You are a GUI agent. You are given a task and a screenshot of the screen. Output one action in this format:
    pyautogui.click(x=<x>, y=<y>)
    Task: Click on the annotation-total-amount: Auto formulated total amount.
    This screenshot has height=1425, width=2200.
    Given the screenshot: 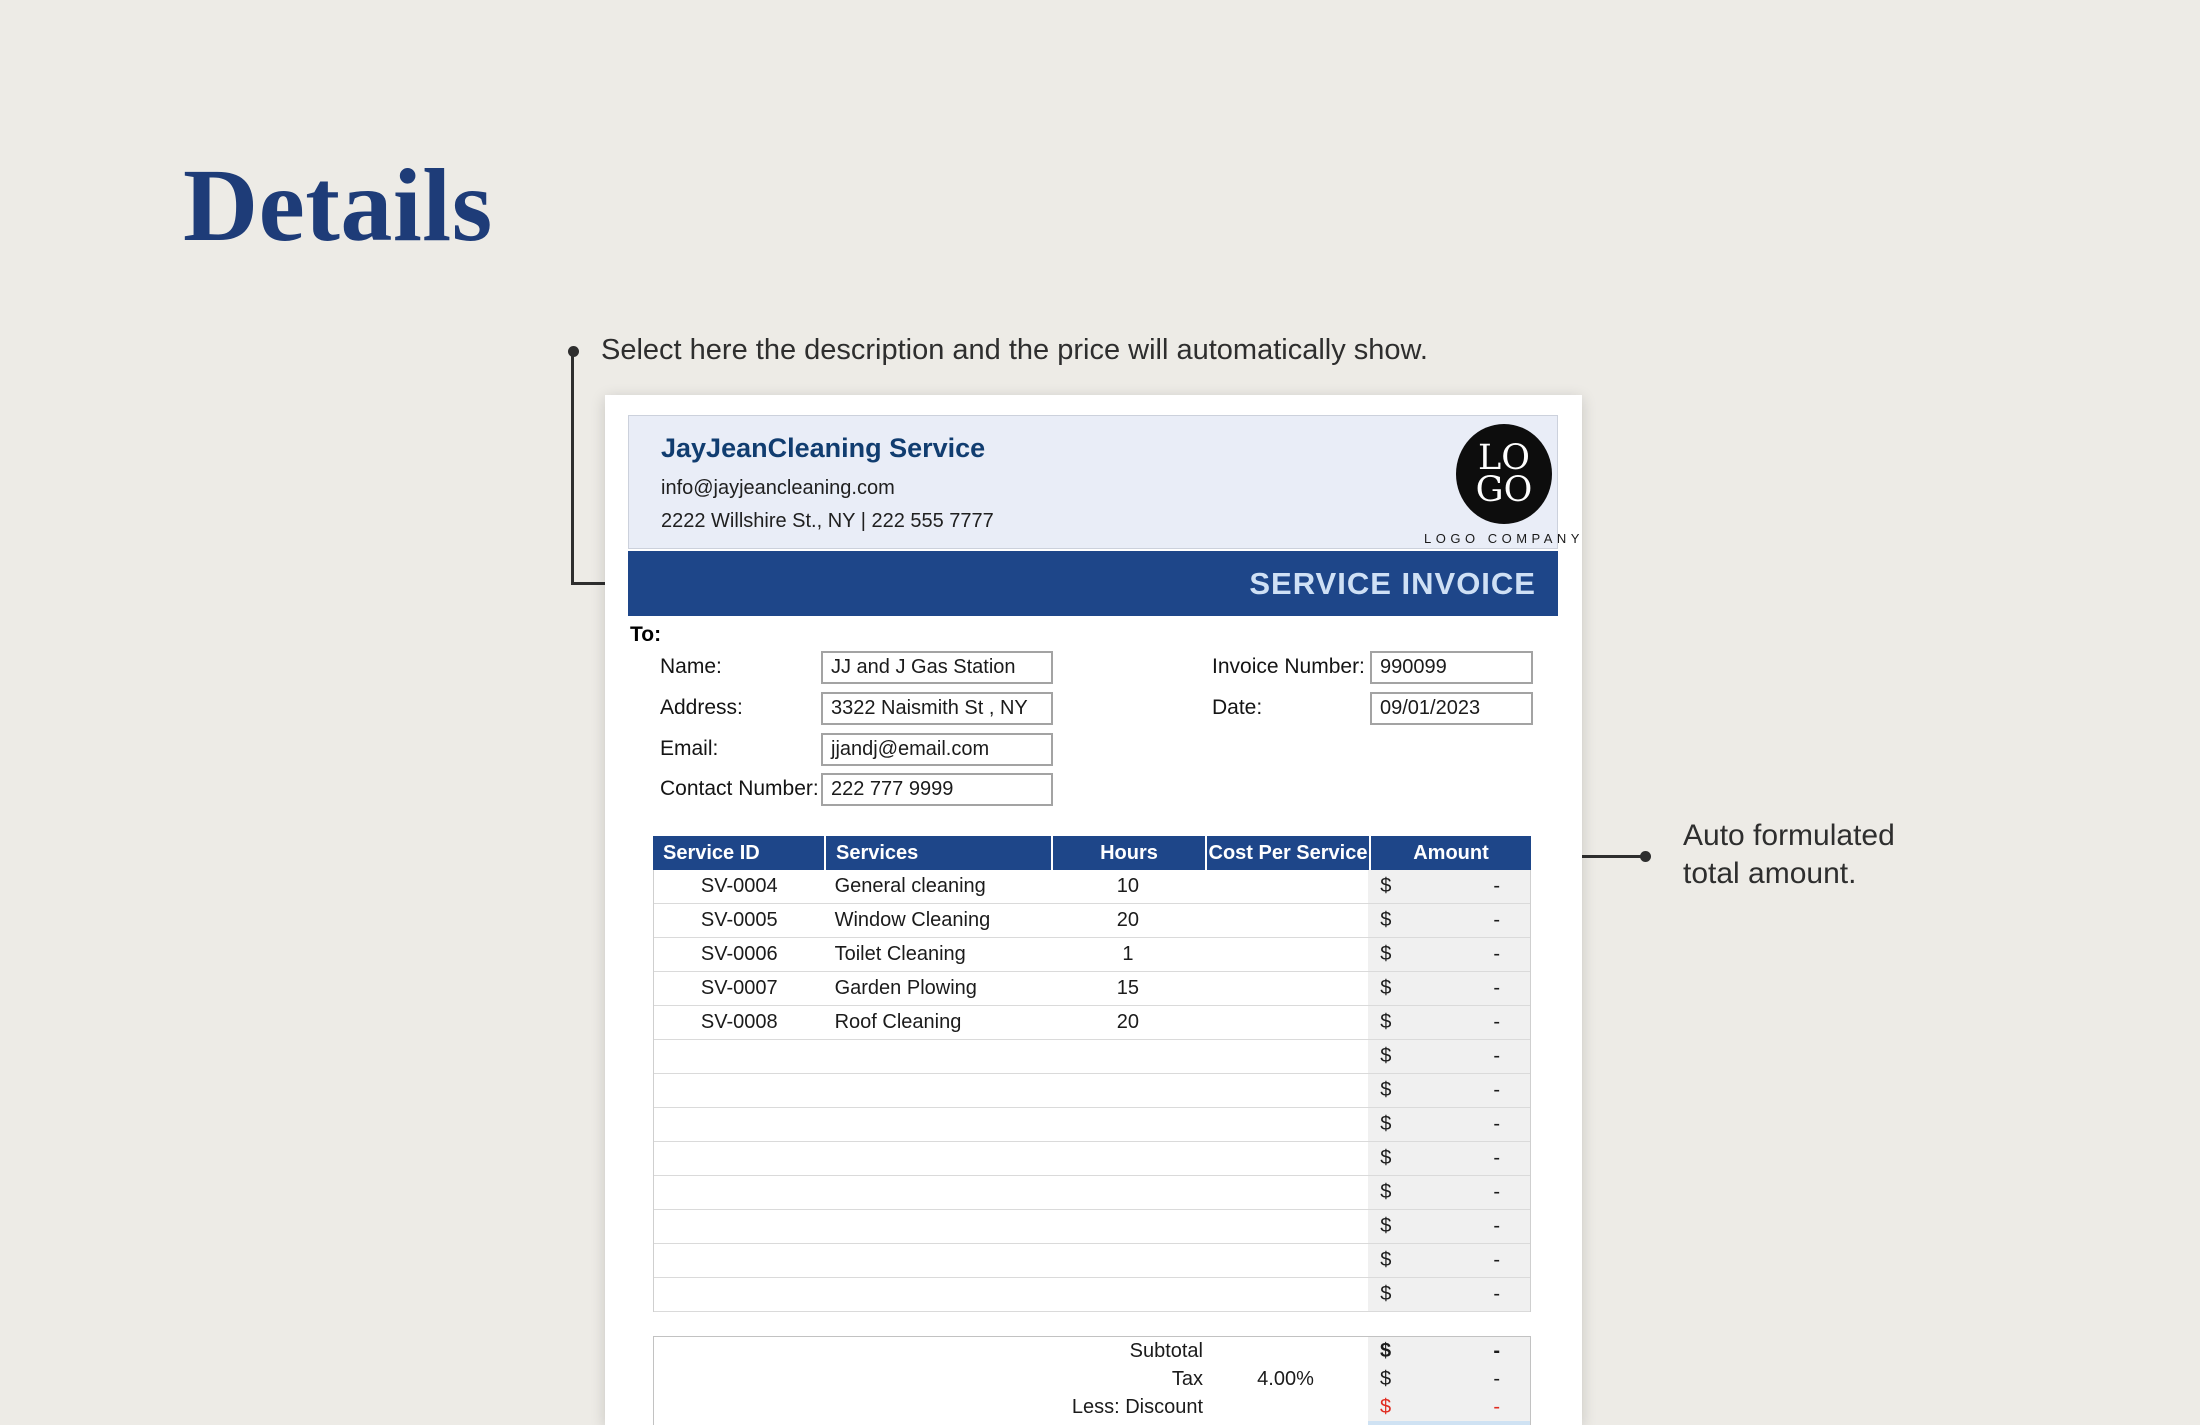 What is the action you would take?
    pyautogui.click(x=1789, y=854)
    